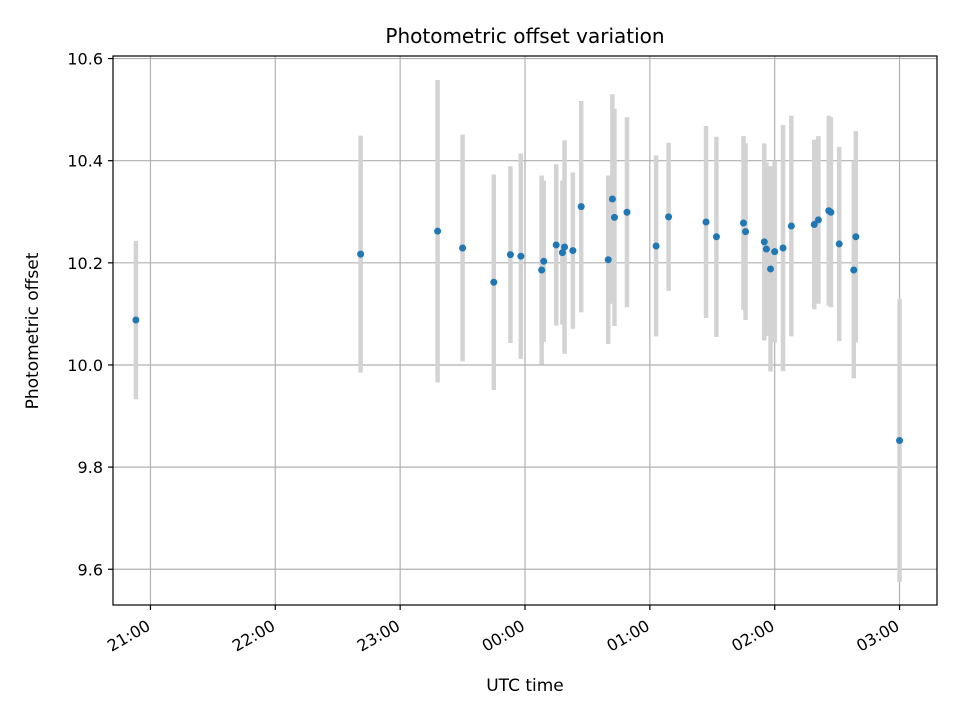 Image resolution: width=960 pixels, height=720 pixels. I want to click on y-tick-label: 10.0, so click(85, 365).